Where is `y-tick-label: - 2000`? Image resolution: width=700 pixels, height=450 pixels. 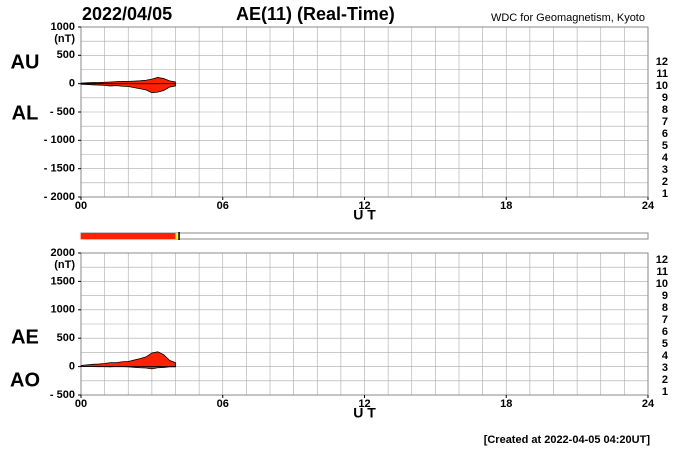 y-tick-label: - 2000 is located at coordinates (59, 197).